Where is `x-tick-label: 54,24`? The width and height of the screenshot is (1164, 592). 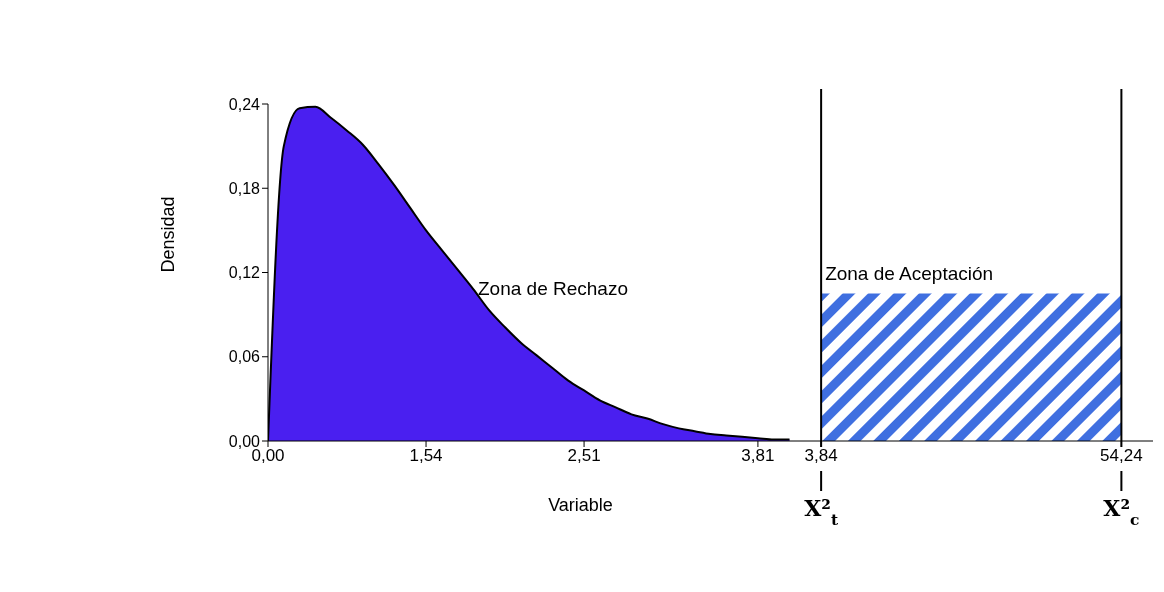 x-tick-label: 54,24 is located at coordinates (1121, 456).